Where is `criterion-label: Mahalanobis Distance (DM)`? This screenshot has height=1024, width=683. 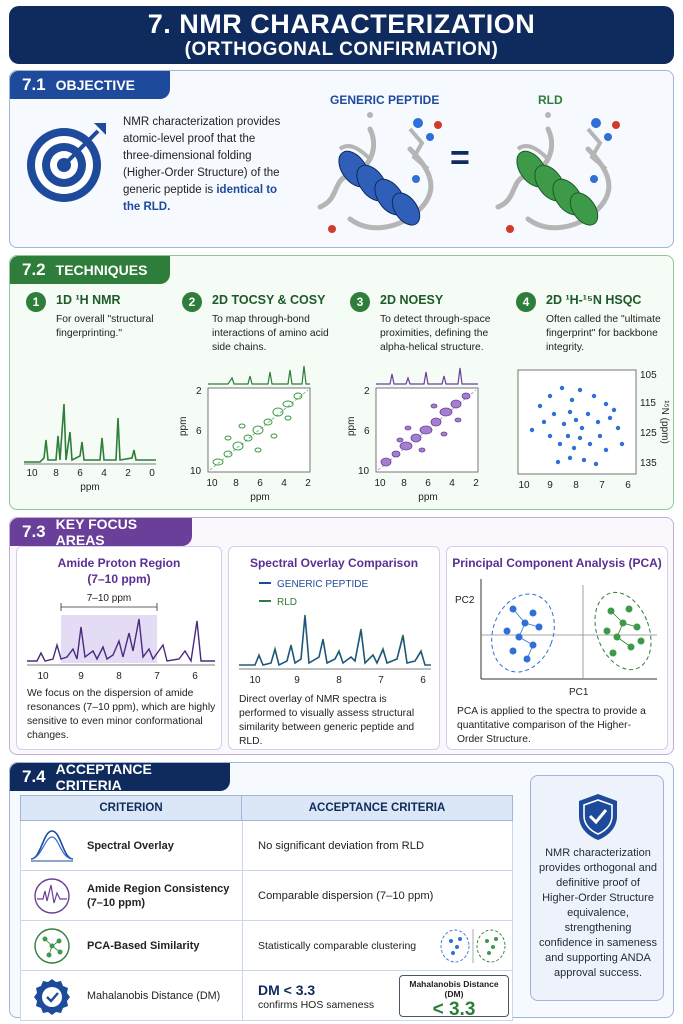 criterion-label: Mahalanobis Distance (DM) is located at coordinates (154, 996).